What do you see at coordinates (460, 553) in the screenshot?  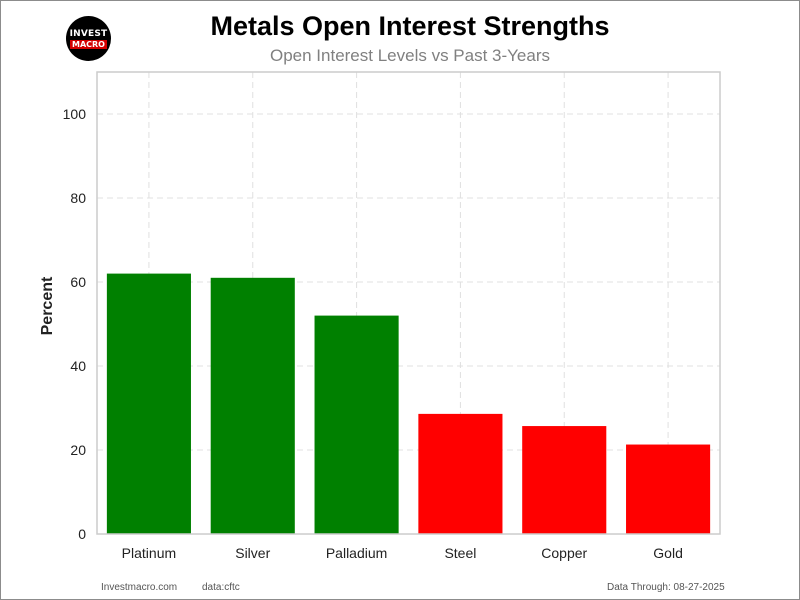 I see `x-tick-label: Steel` at bounding box center [460, 553].